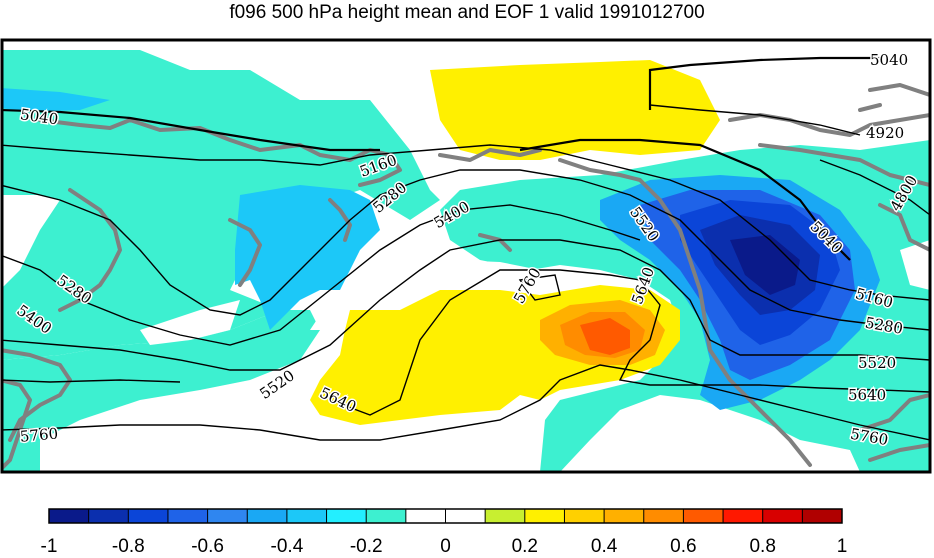 This screenshot has width=934, height=558. What do you see at coordinates (56, 100) in the screenshot?
I see `shade-neg-blue-topleft` at bounding box center [56, 100].